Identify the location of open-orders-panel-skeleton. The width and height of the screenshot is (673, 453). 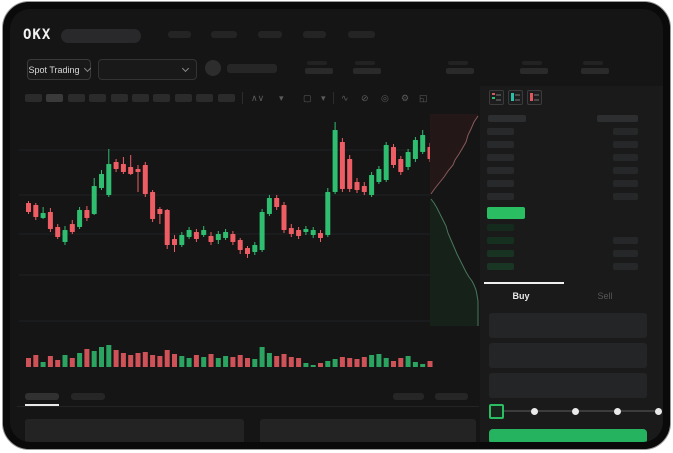
(134, 432).